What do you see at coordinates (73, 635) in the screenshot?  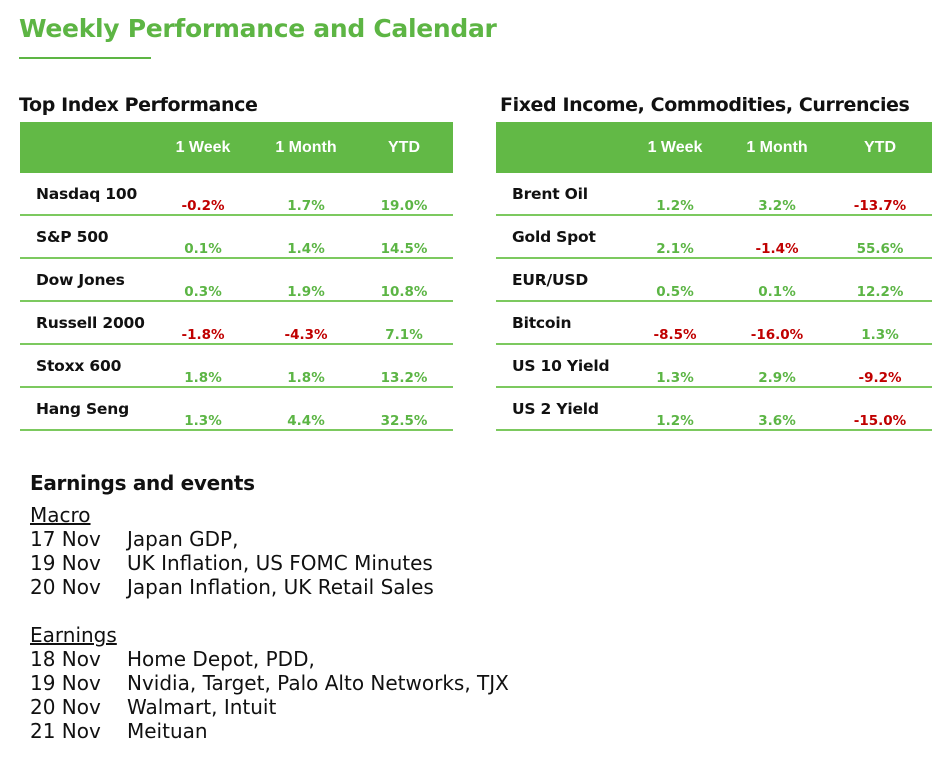 I see `earnings-subheading: Earnings` at bounding box center [73, 635].